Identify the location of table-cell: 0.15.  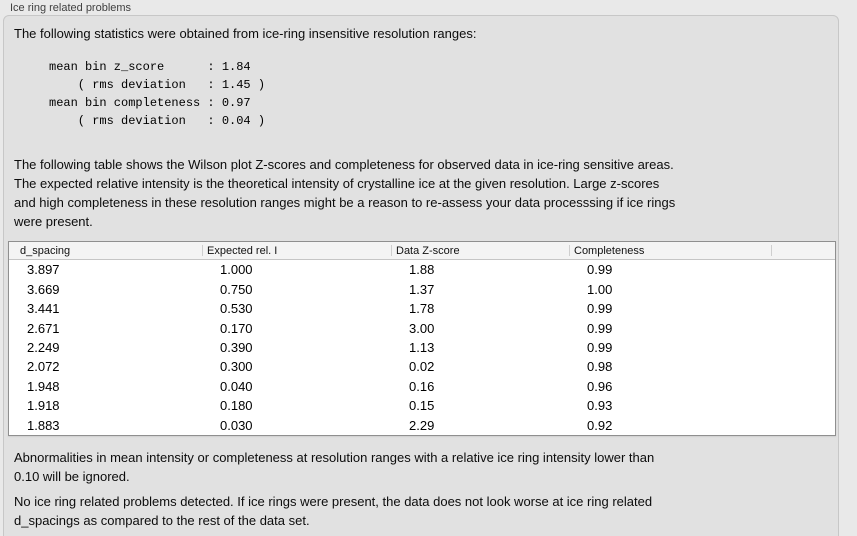
(422, 406).